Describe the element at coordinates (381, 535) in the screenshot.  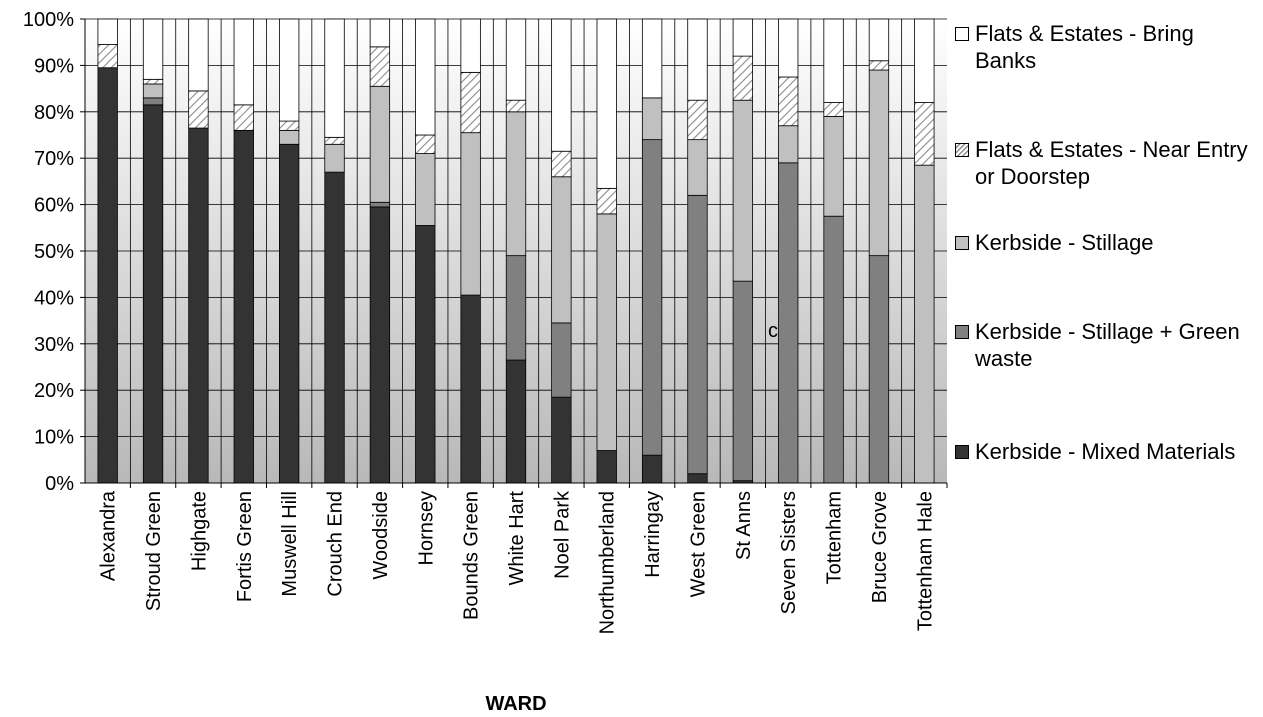
I see `x-tick-label: Woodside` at that location.